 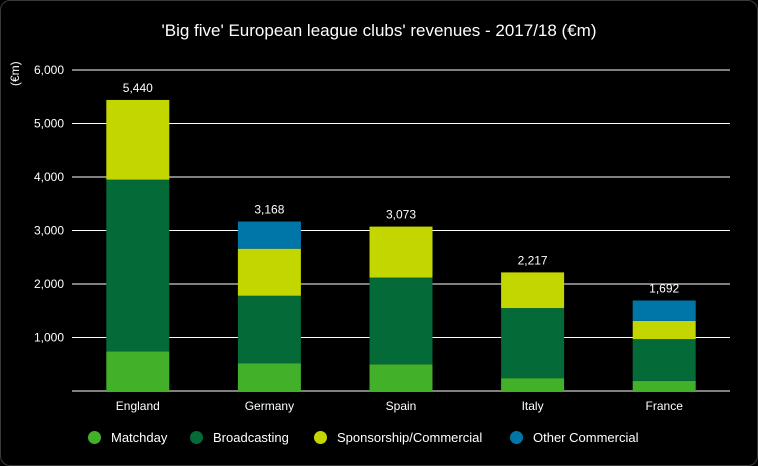 I want to click on x-category-label: Germany, so click(x=269, y=406).